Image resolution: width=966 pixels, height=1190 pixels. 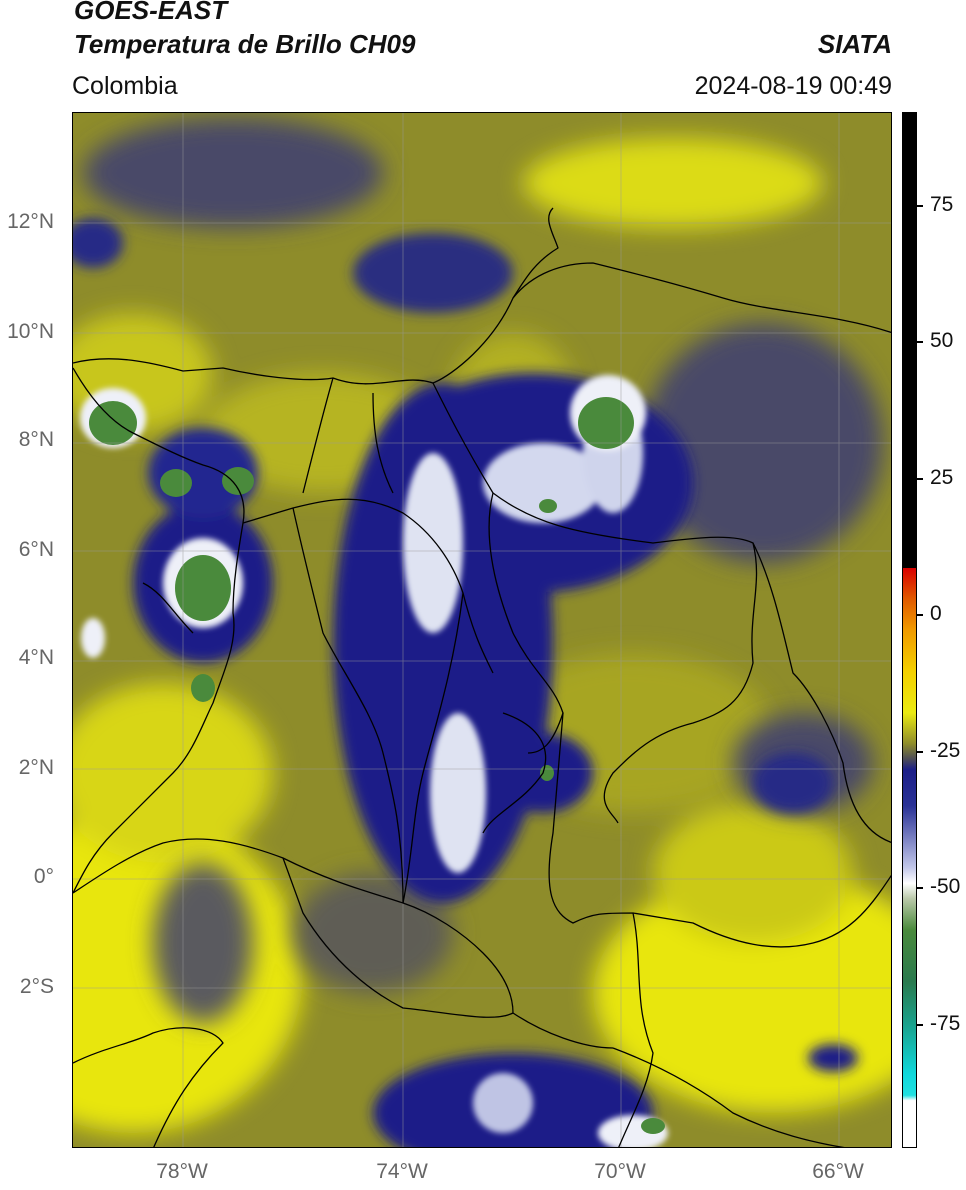 What do you see at coordinates (942, 477) in the screenshot?
I see `colorbar-label: 25` at bounding box center [942, 477].